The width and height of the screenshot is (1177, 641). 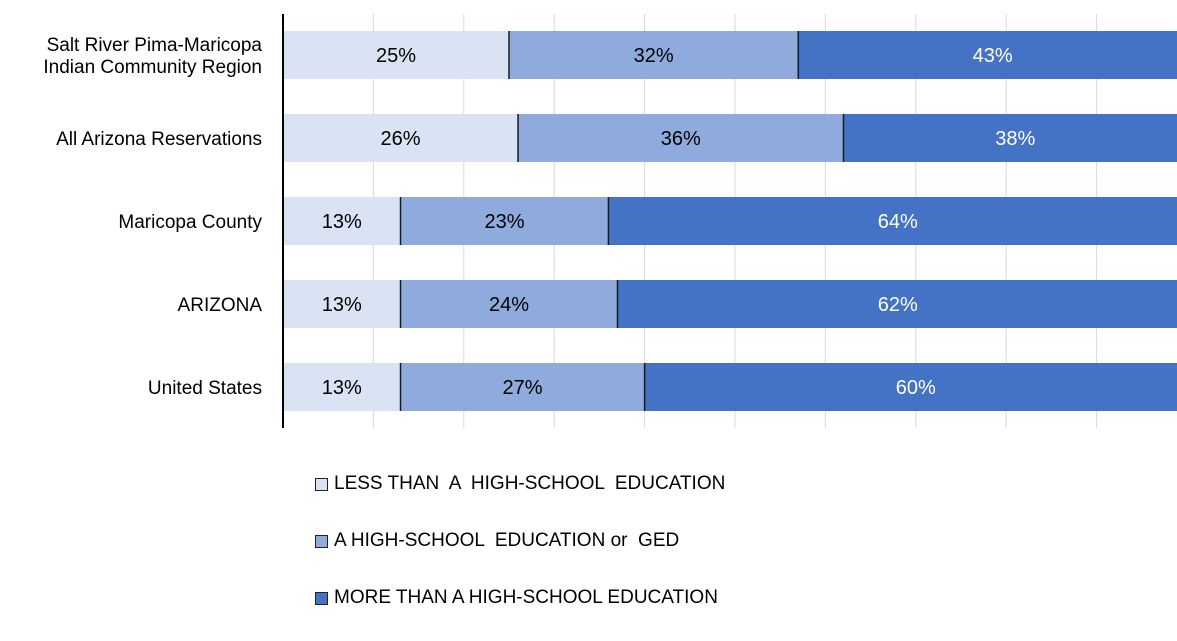 What do you see at coordinates (898, 222) in the screenshot?
I see `data-label: 64%` at bounding box center [898, 222].